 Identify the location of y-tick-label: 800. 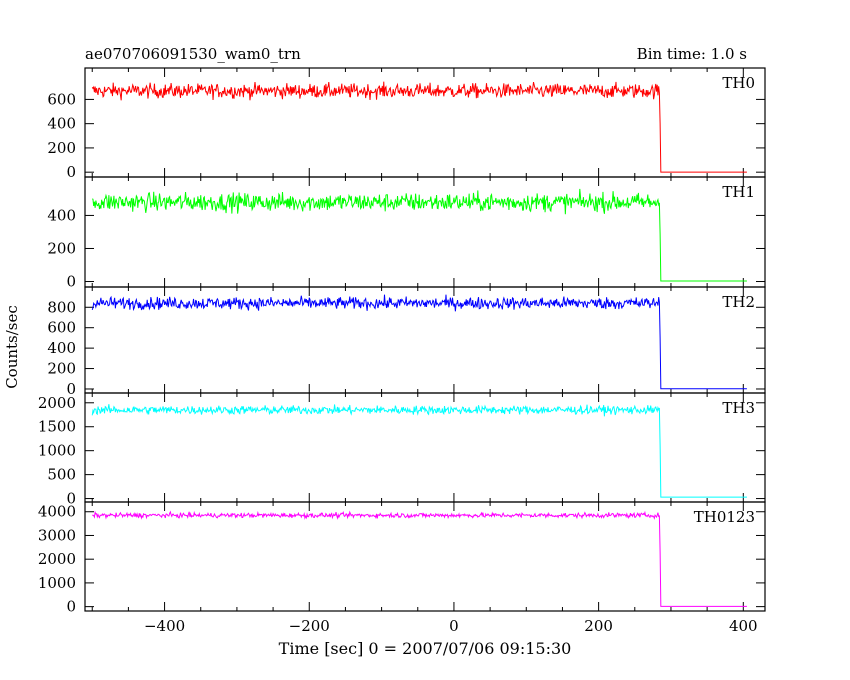
(61, 307).